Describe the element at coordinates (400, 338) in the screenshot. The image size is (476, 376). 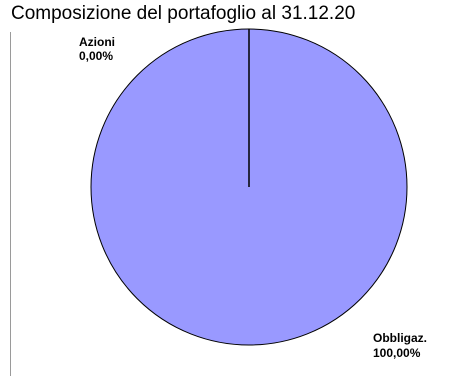
I see `slice-label-obbligaz: Obbligaz.` at that location.